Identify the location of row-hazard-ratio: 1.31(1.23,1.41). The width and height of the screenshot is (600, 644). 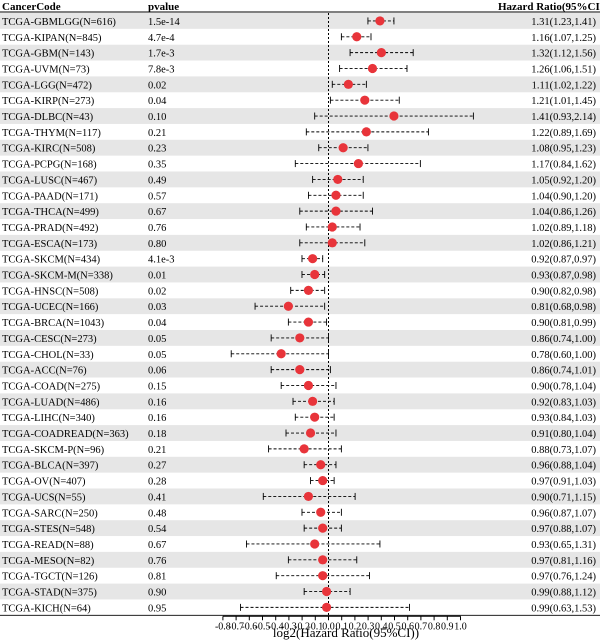
(563, 22).